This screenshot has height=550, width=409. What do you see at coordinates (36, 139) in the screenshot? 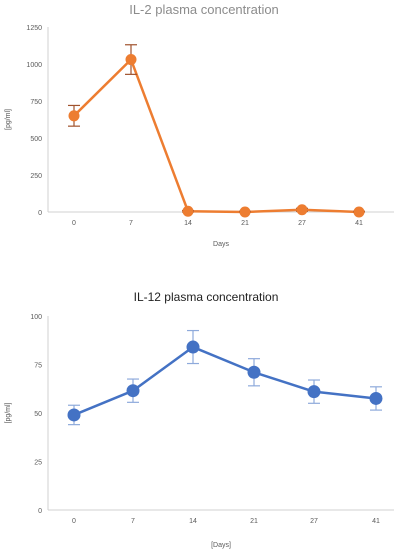
I see `y-tick-label: 500` at bounding box center [36, 139].